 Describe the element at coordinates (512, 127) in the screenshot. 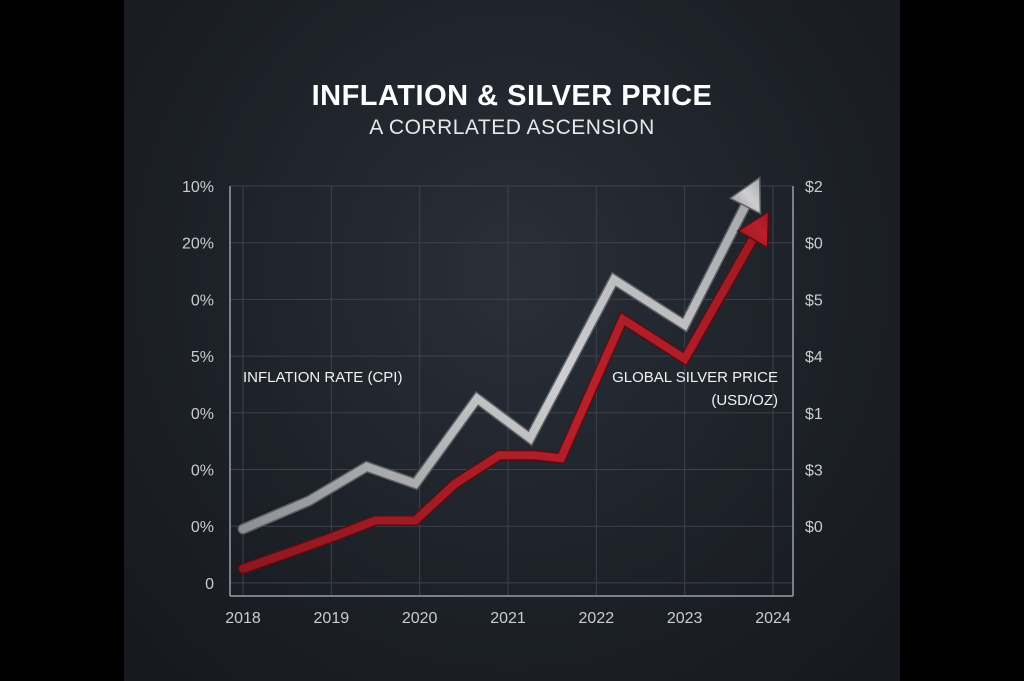

I see `chart-subtitle: A CORRLATED ASCENSION` at that location.